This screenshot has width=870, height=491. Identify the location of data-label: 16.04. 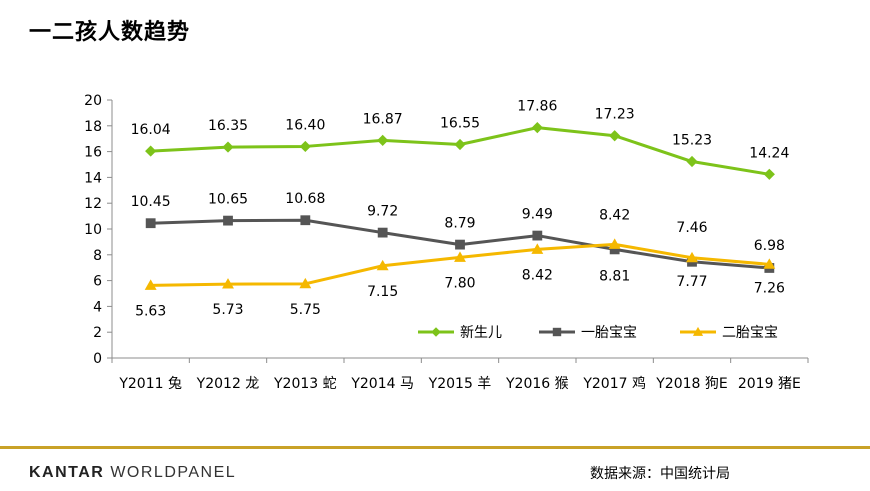
(151, 130).